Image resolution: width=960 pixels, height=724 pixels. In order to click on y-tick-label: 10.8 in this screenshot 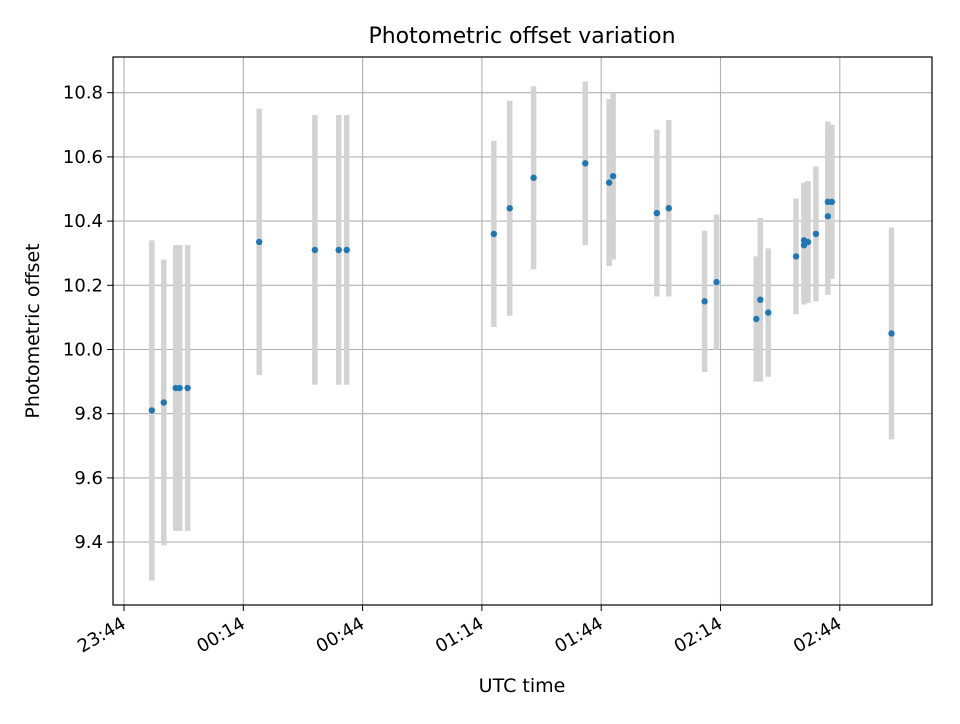, I will do `click(83, 93)`.